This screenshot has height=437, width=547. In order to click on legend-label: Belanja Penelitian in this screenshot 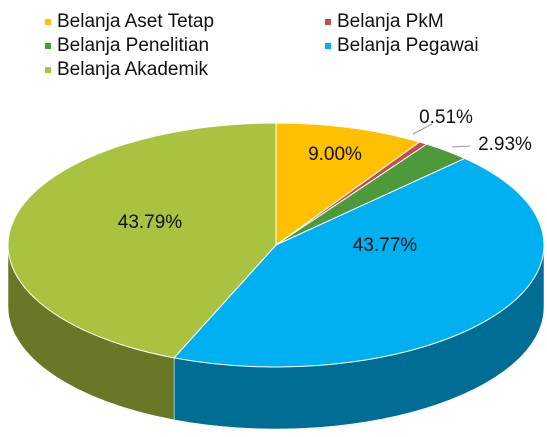, I will do `click(133, 45)`.